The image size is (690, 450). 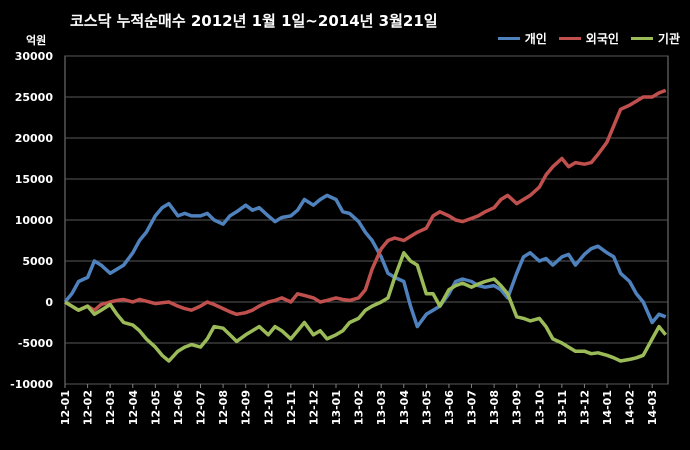 What do you see at coordinates (562, 407) in the screenshot?
I see `x-tick-label: 13-11` at bounding box center [562, 407].